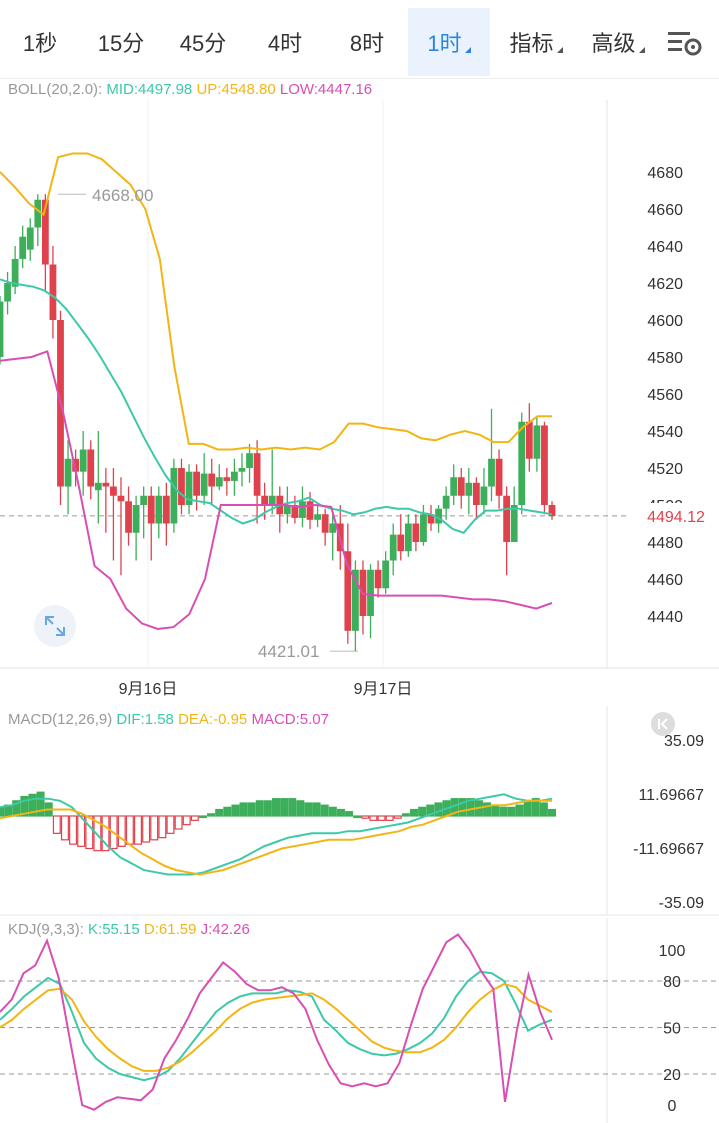  Describe the element at coordinates (684, 43) in the screenshot. I see `chart-settings-icon` at that location.